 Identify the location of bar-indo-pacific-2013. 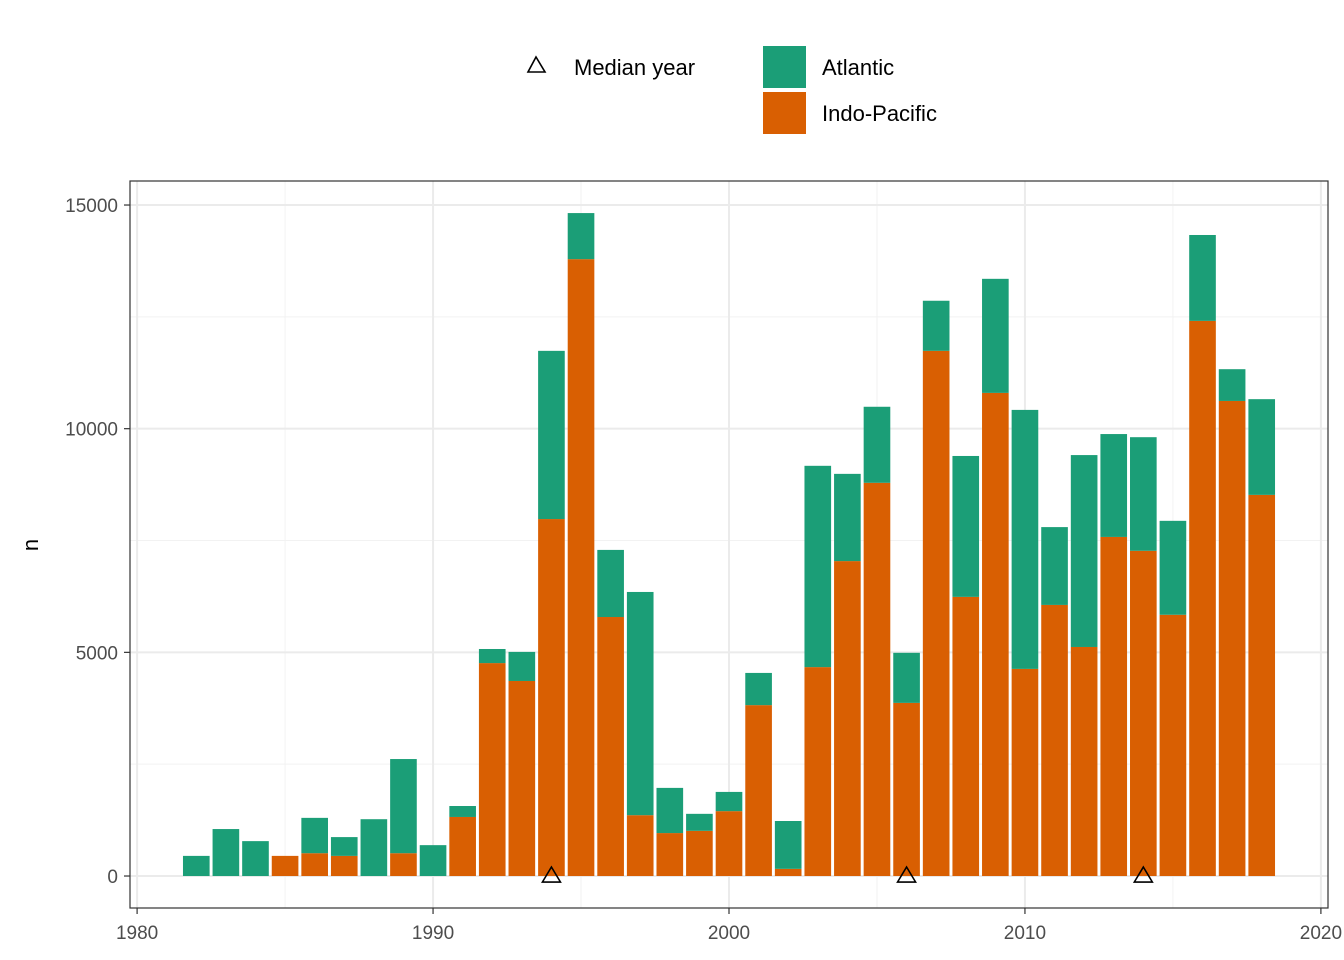
(1114, 706).